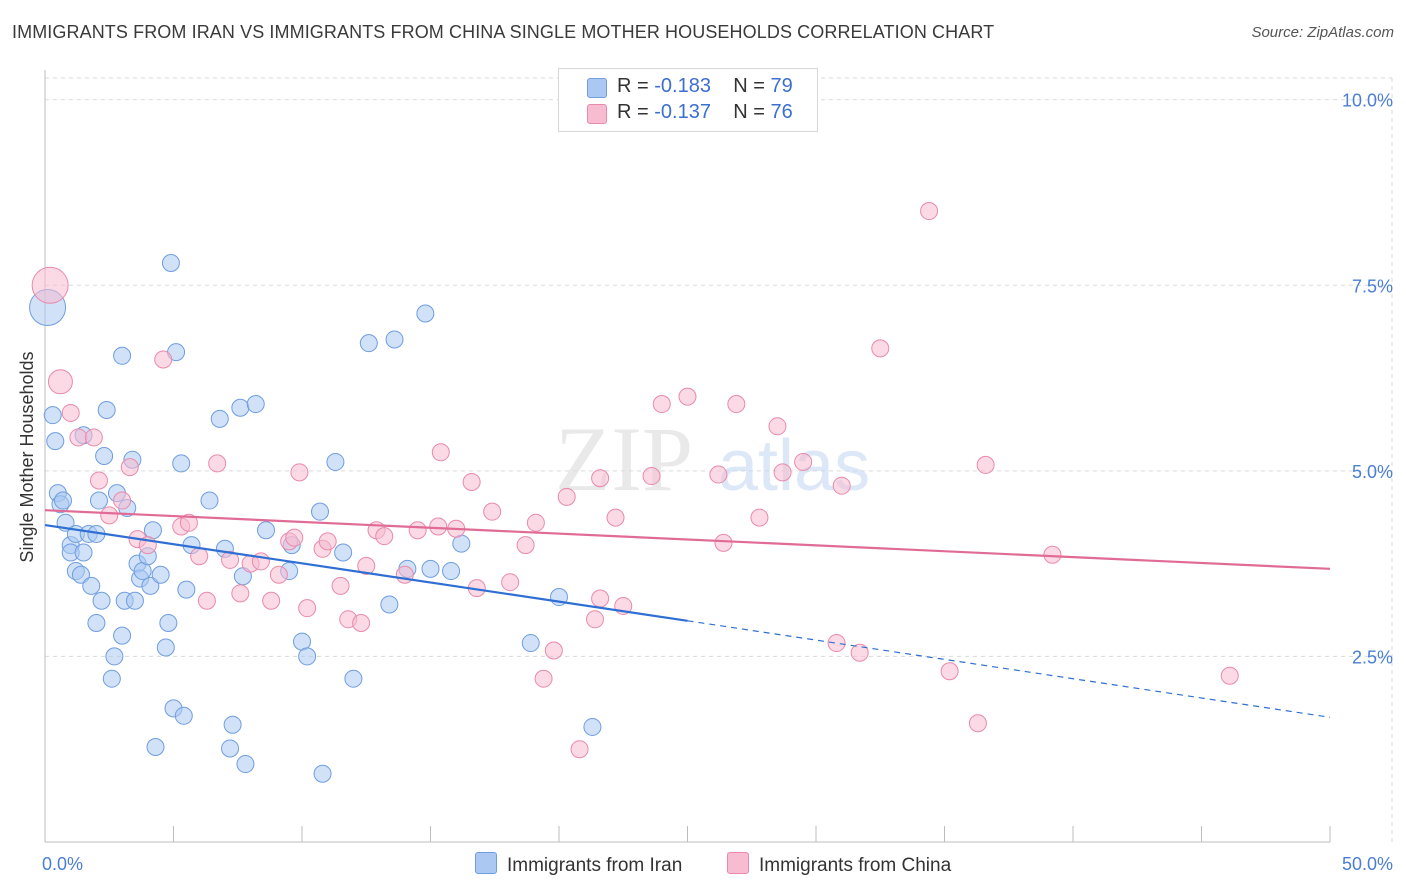  Describe the element at coordinates (682, 86) in the screenshot. I see `iran-r-value: -0.183` at that location.